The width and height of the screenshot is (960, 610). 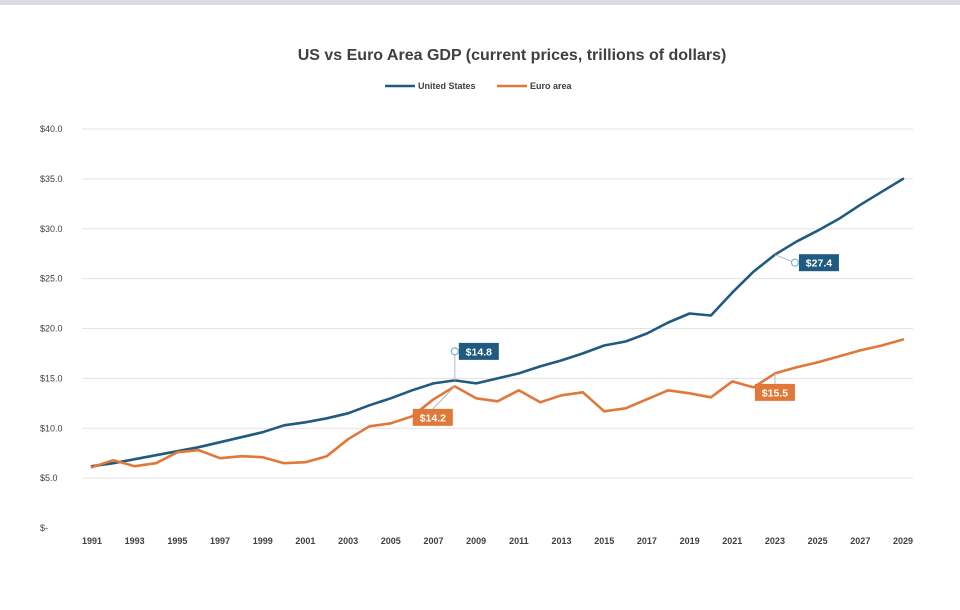 I want to click on x-tick-label: 1991, so click(x=92, y=541).